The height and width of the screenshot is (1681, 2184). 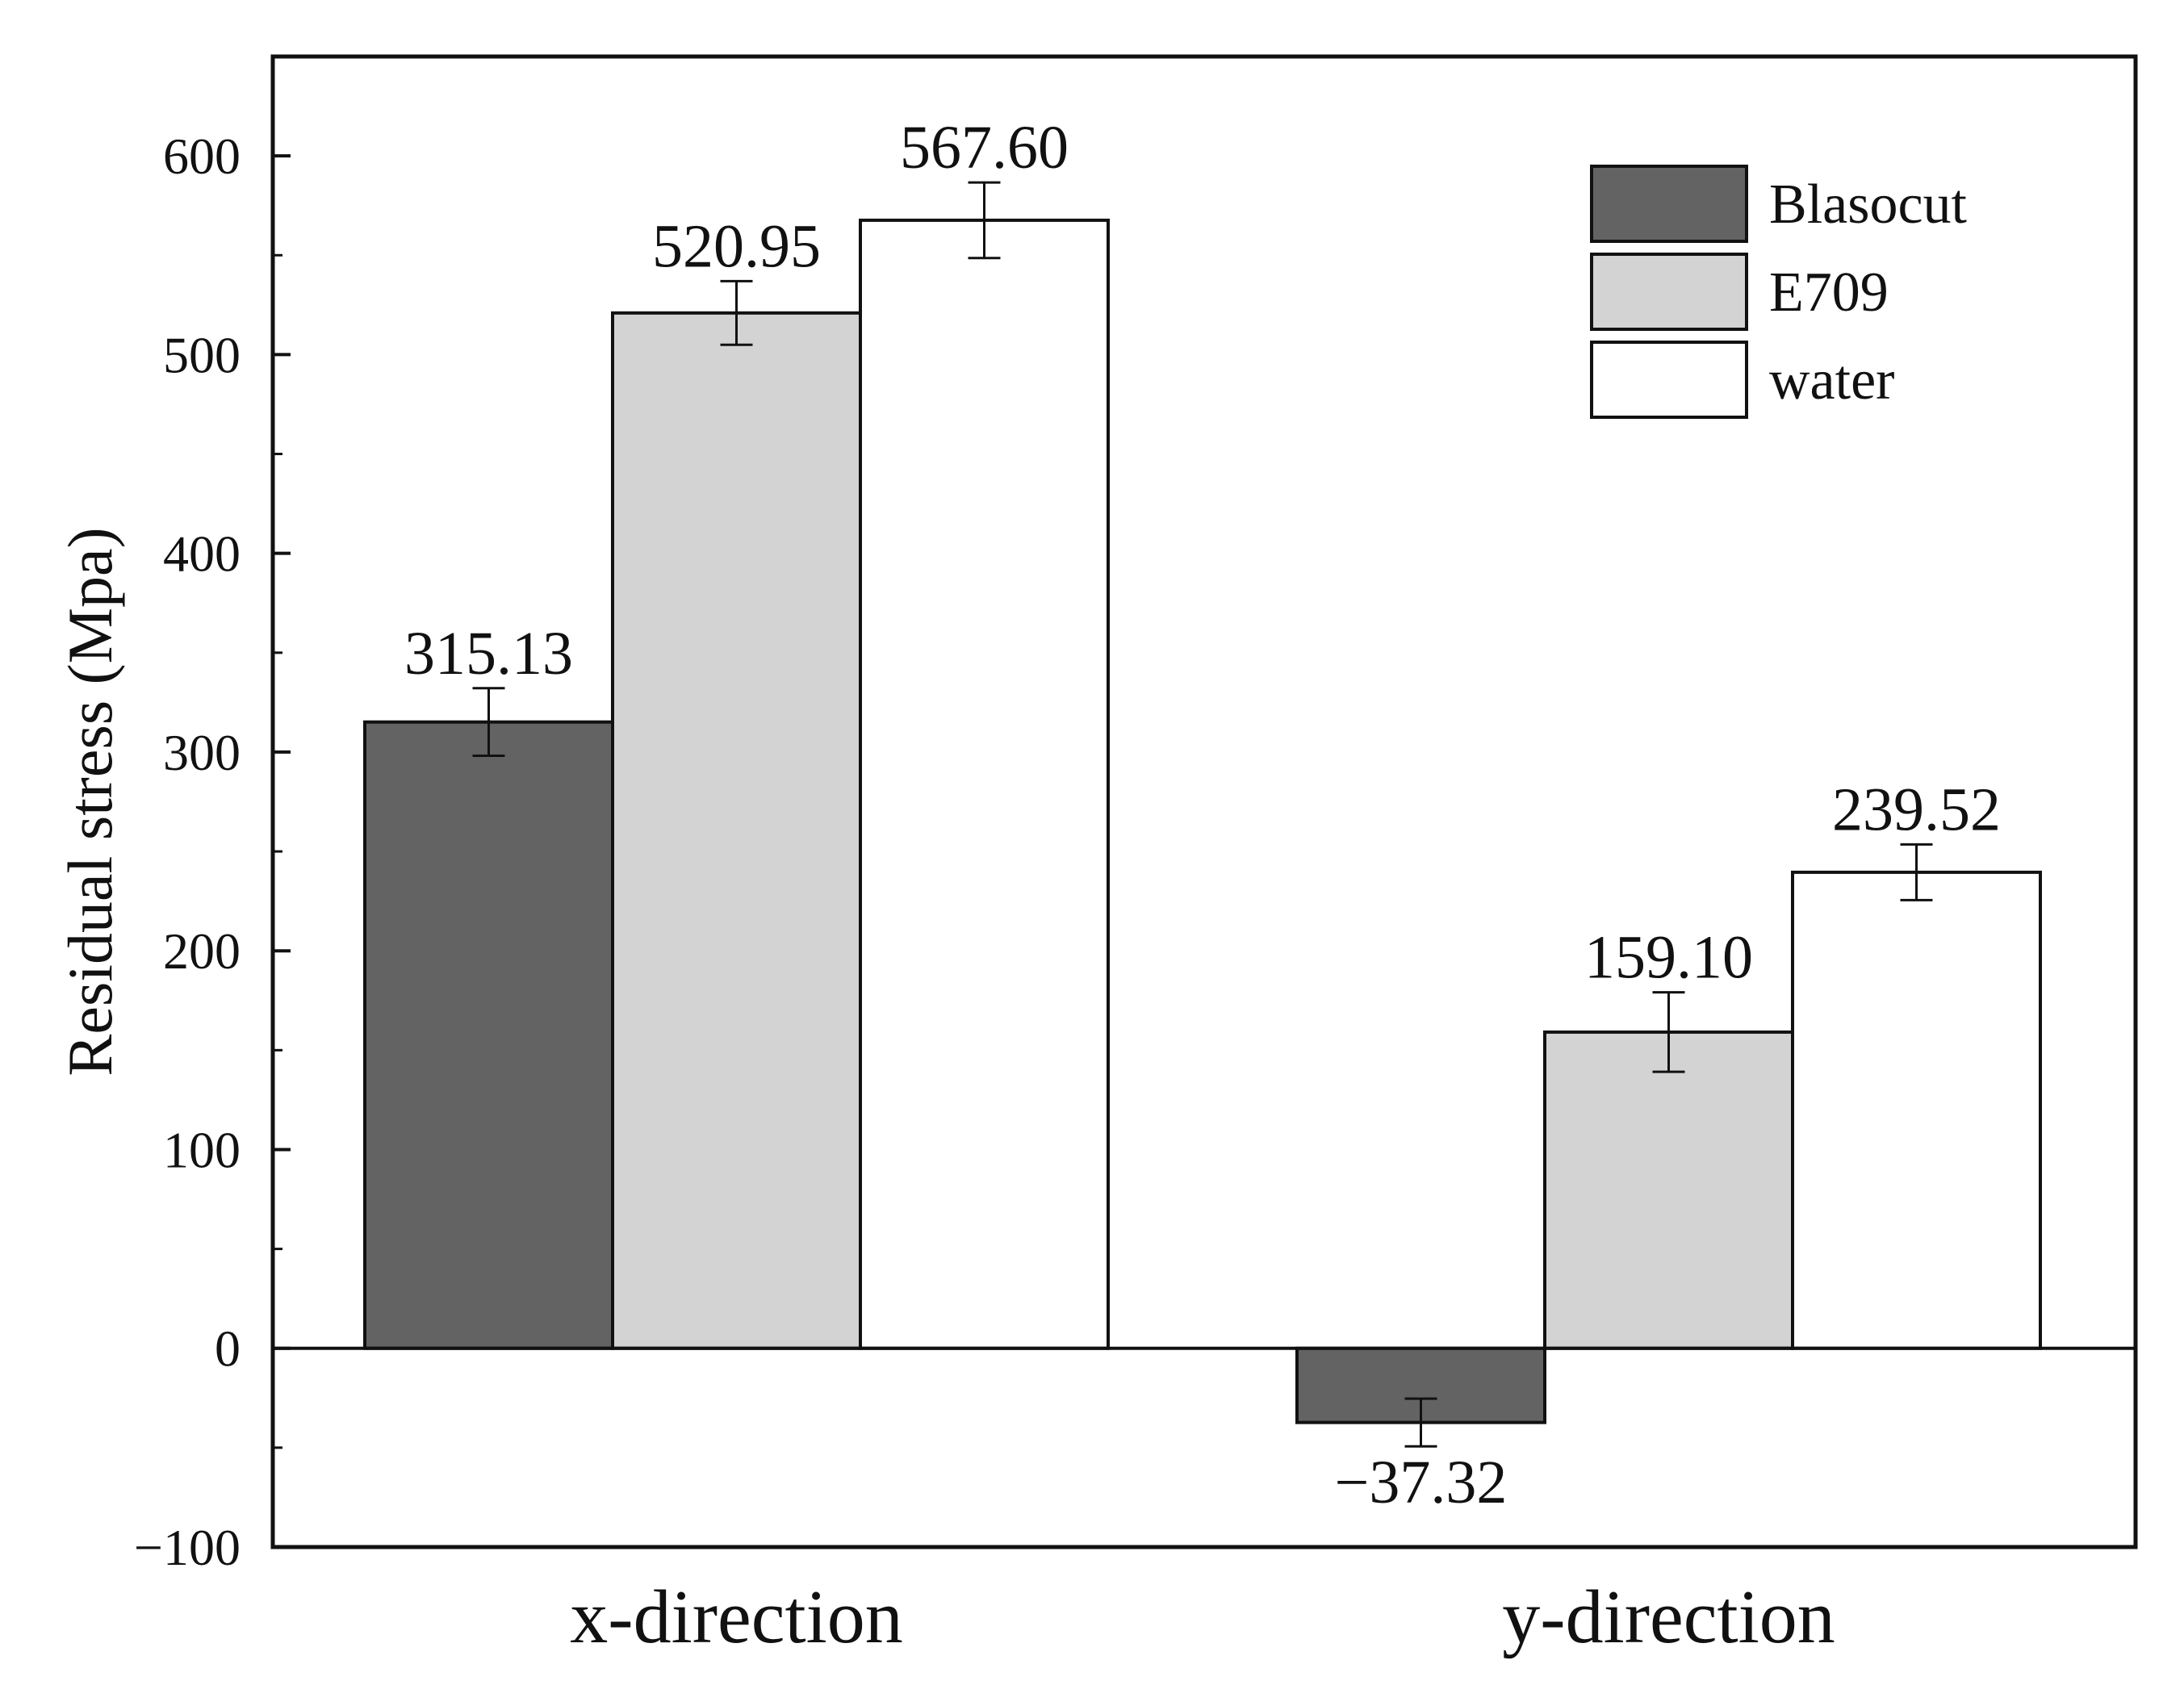 I want to click on y-tick-label-2: 100, so click(x=202, y=1149).